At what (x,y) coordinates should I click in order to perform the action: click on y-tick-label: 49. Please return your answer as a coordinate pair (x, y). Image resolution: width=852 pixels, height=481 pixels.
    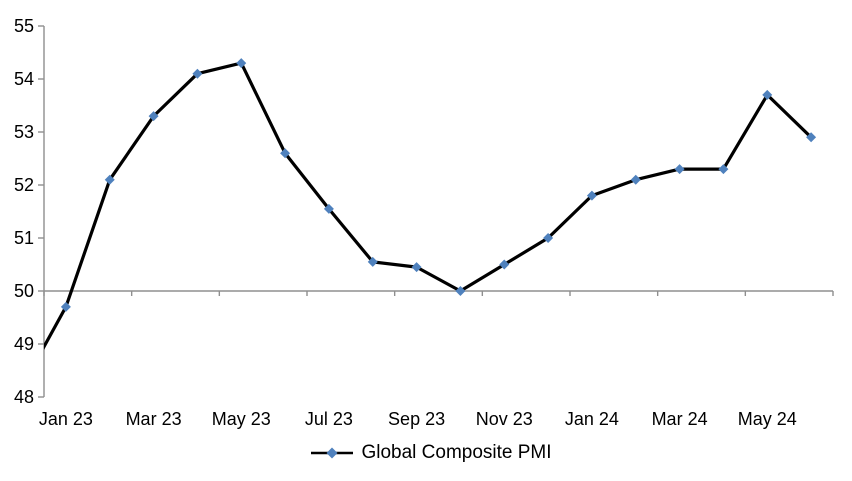
    Looking at the image, I should click on (24, 344).